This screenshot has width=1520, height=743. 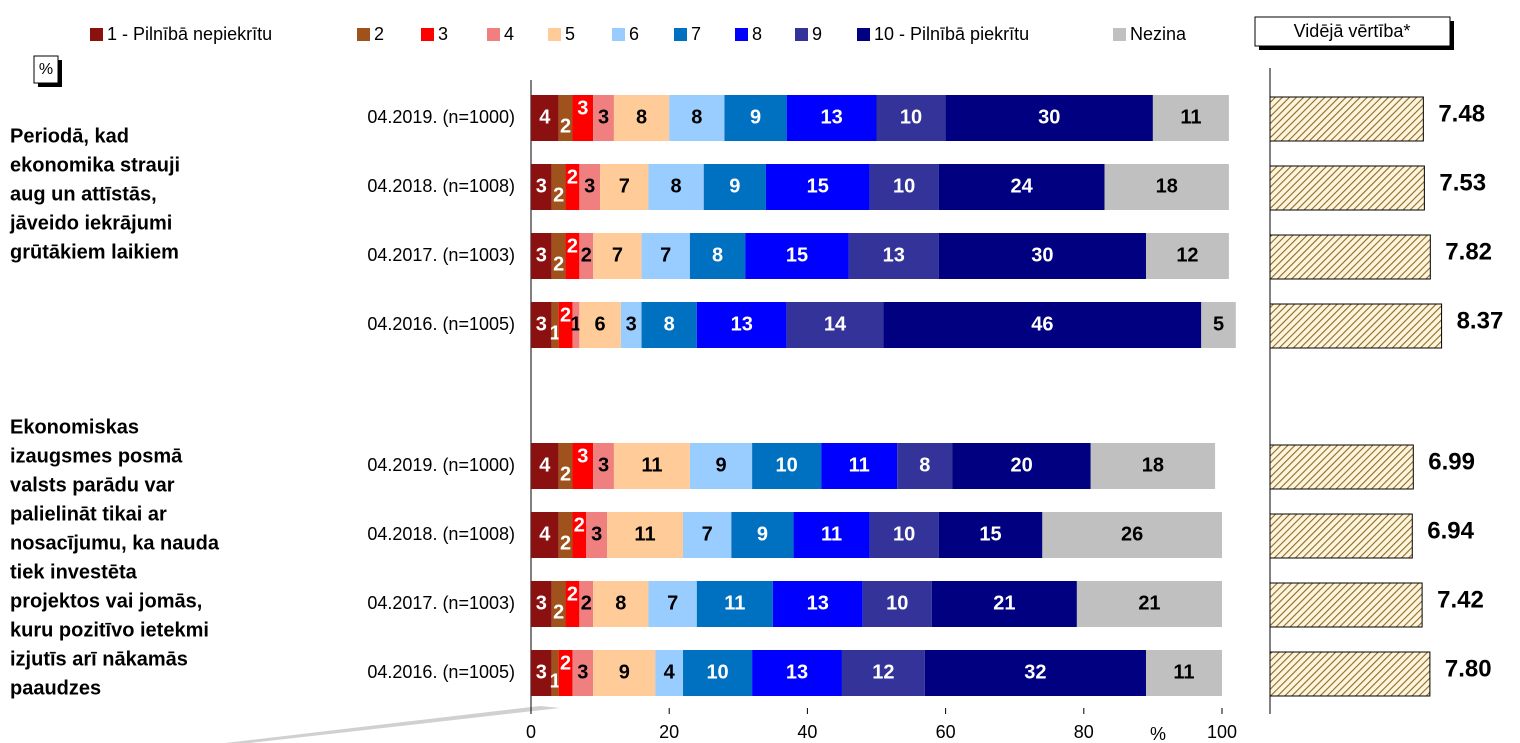 What do you see at coordinates (441, 534) in the screenshot?
I see `row-label: 04.2018. (n=1008)` at bounding box center [441, 534].